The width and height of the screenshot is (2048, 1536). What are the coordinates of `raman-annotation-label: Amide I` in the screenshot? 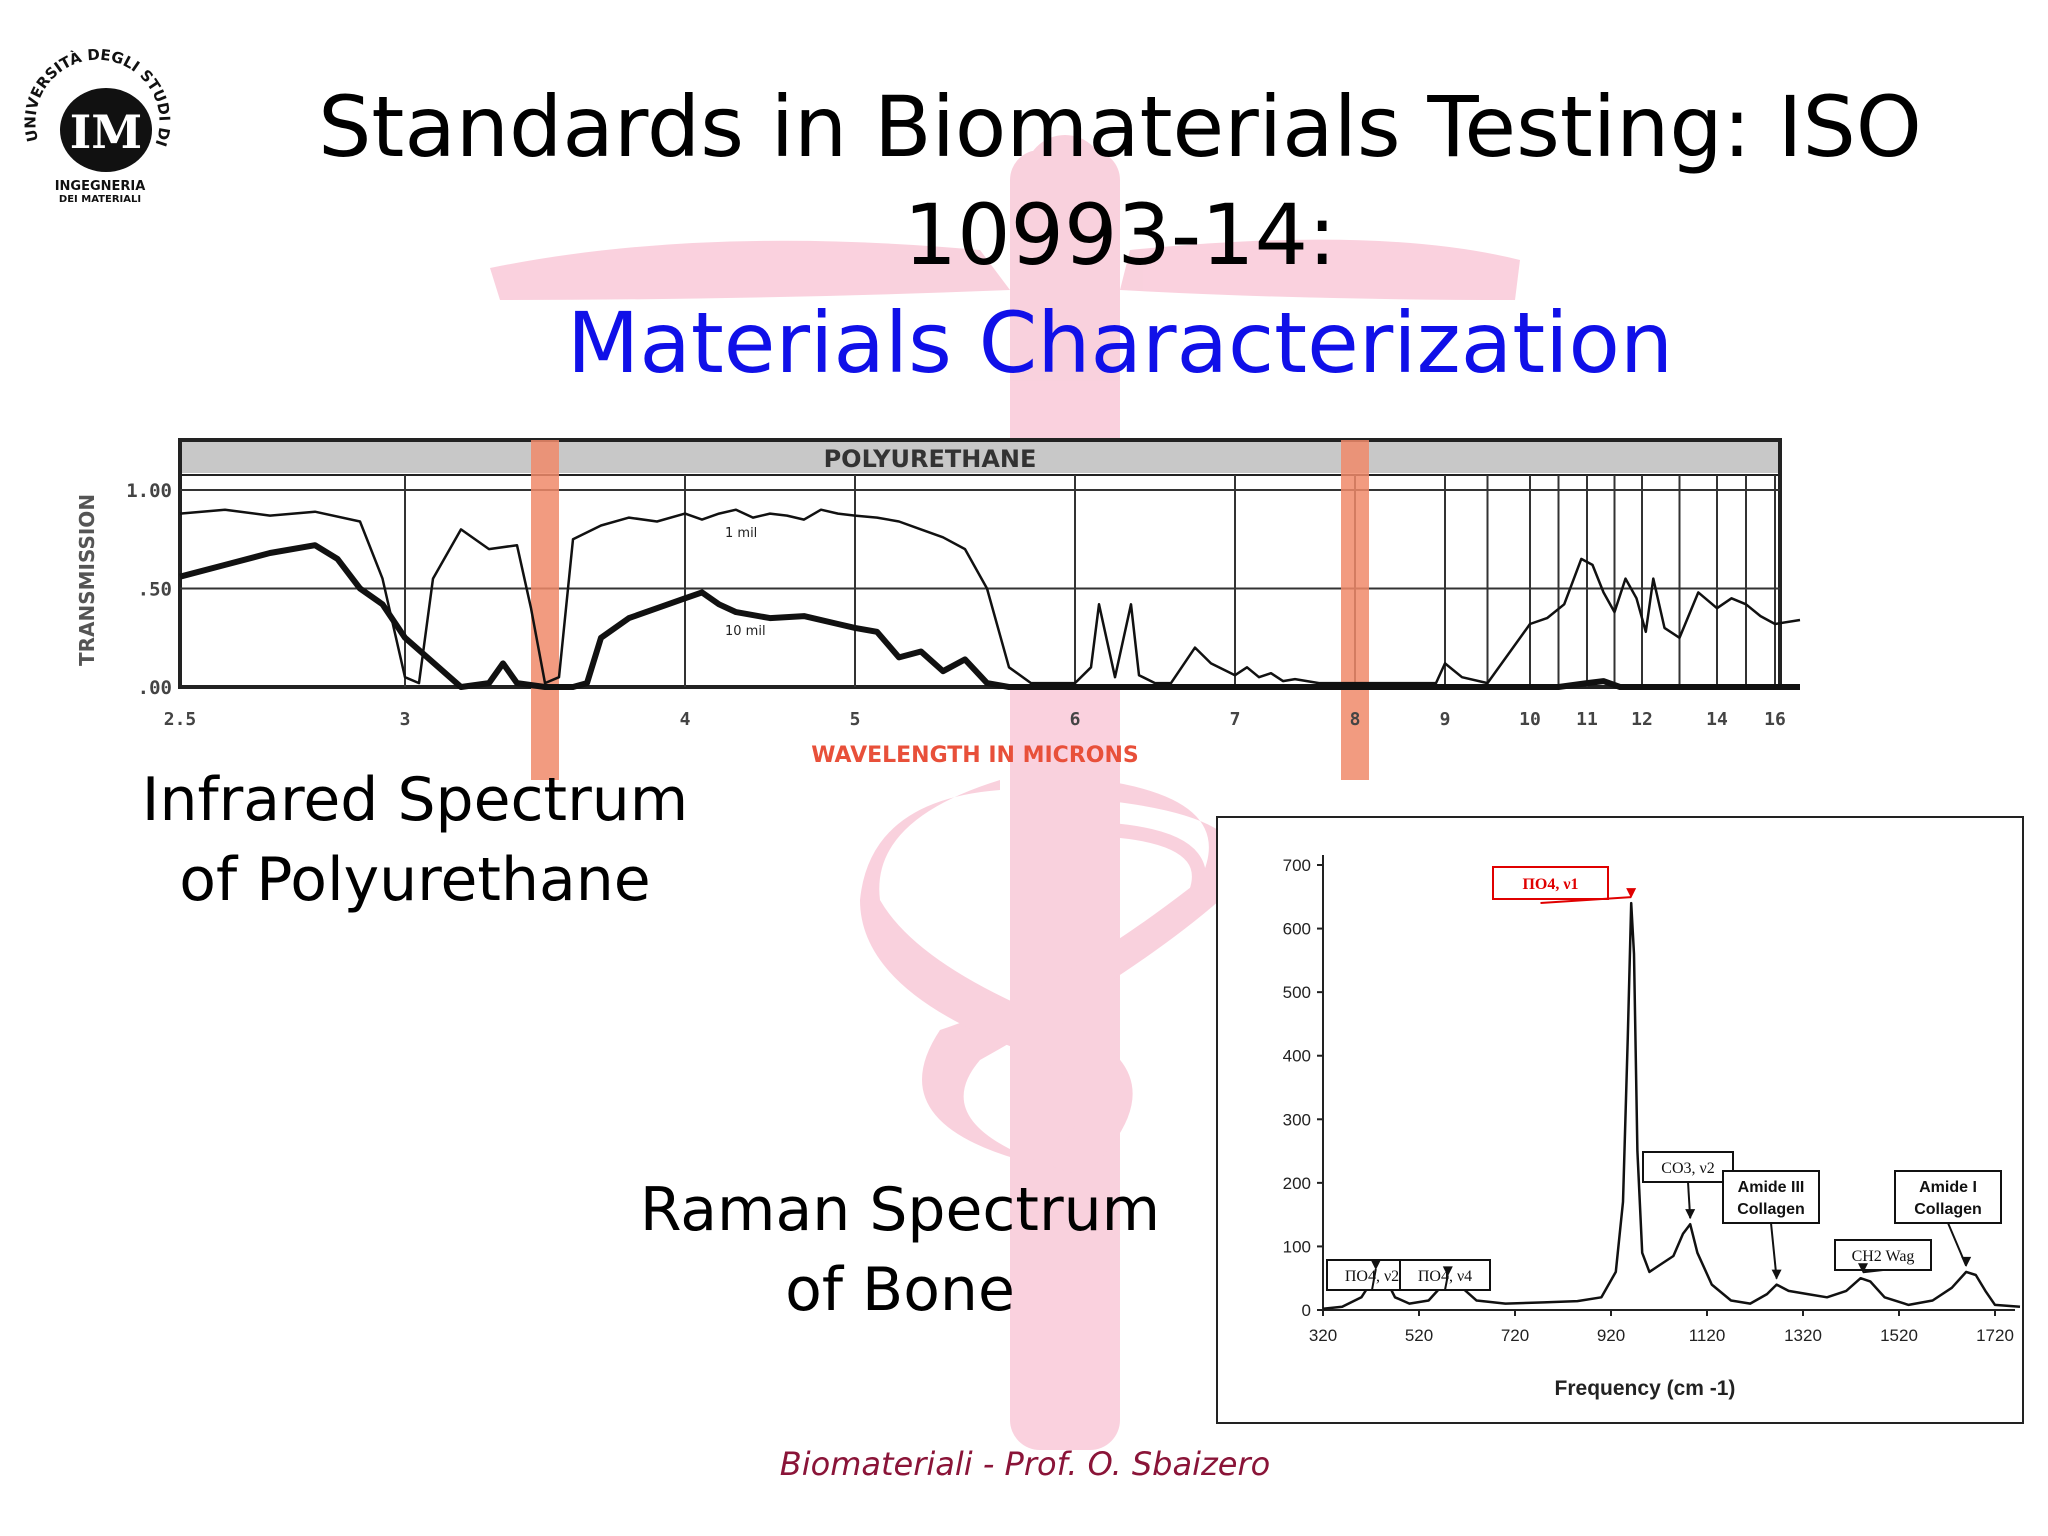 It's located at (1948, 1187).